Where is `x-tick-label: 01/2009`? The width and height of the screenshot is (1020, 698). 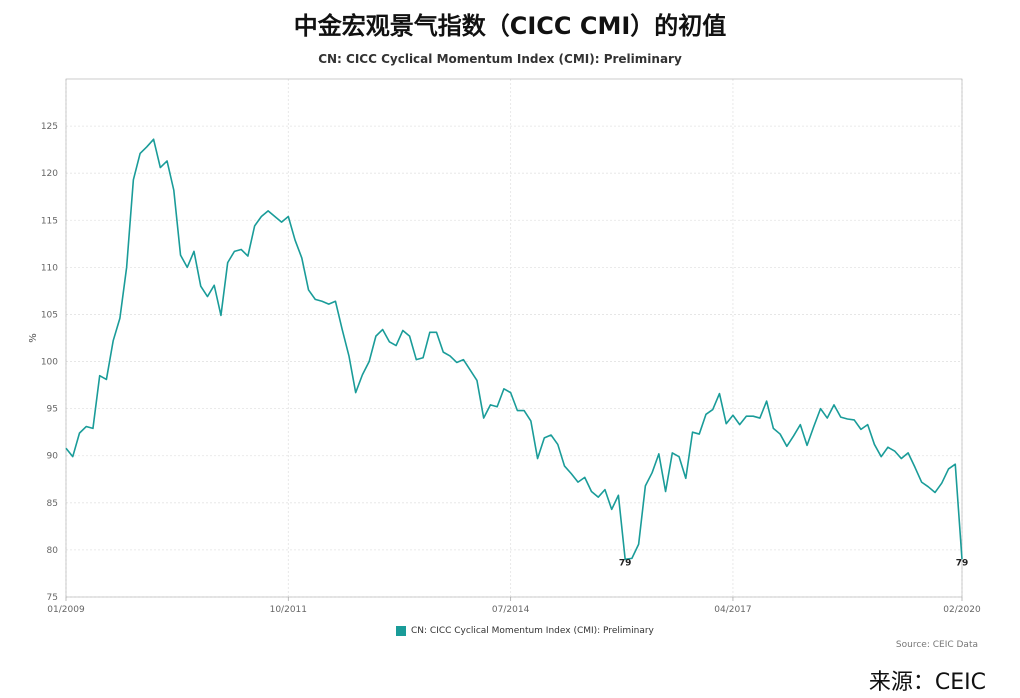
x-tick-label: 01/2009 is located at coordinates (66, 610).